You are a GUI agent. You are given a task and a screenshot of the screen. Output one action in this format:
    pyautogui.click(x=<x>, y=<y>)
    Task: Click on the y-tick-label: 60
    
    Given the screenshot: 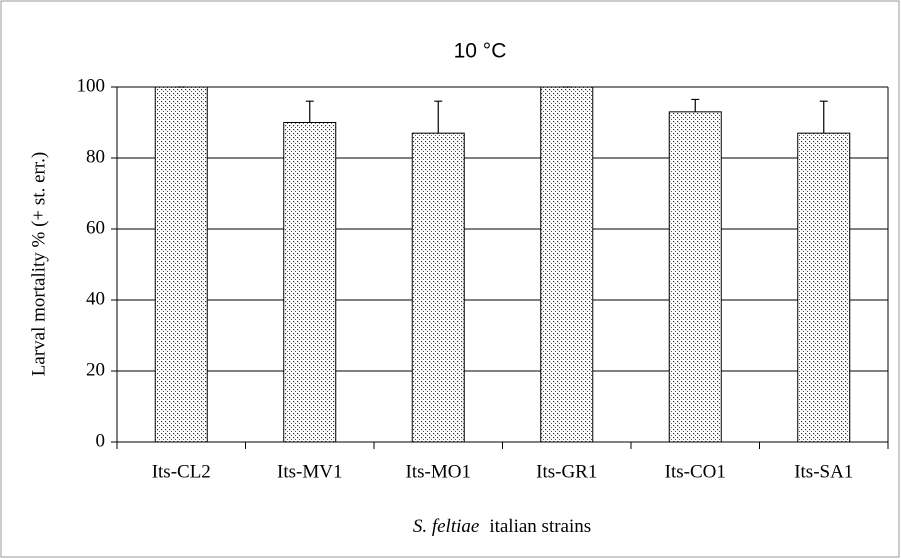 What is the action you would take?
    pyautogui.click(x=95, y=227)
    